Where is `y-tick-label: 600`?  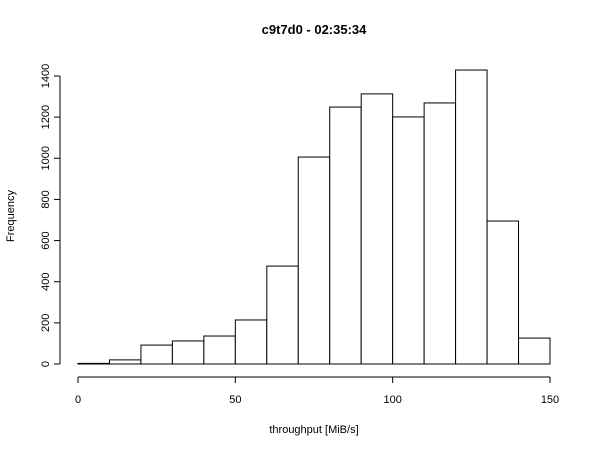 y-tick-label: 600 is located at coordinates (46, 240).